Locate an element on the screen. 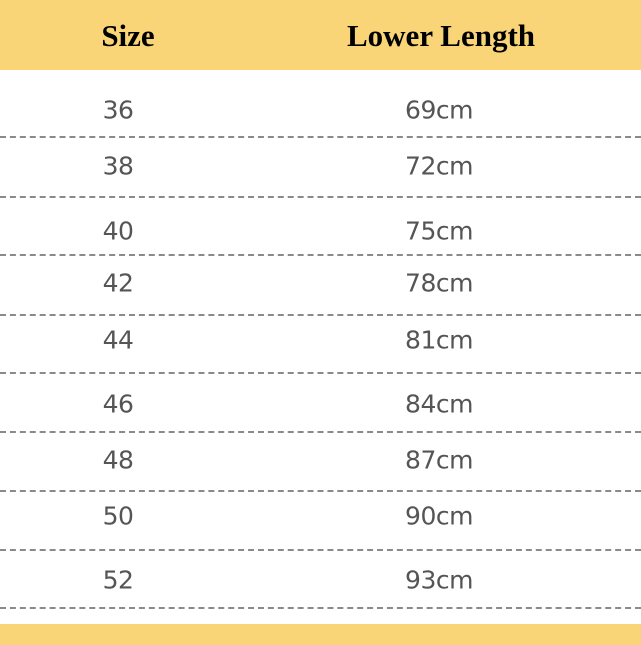 The height and width of the screenshot is (645, 641). size-cell: 50 is located at coordinates (118, 516).